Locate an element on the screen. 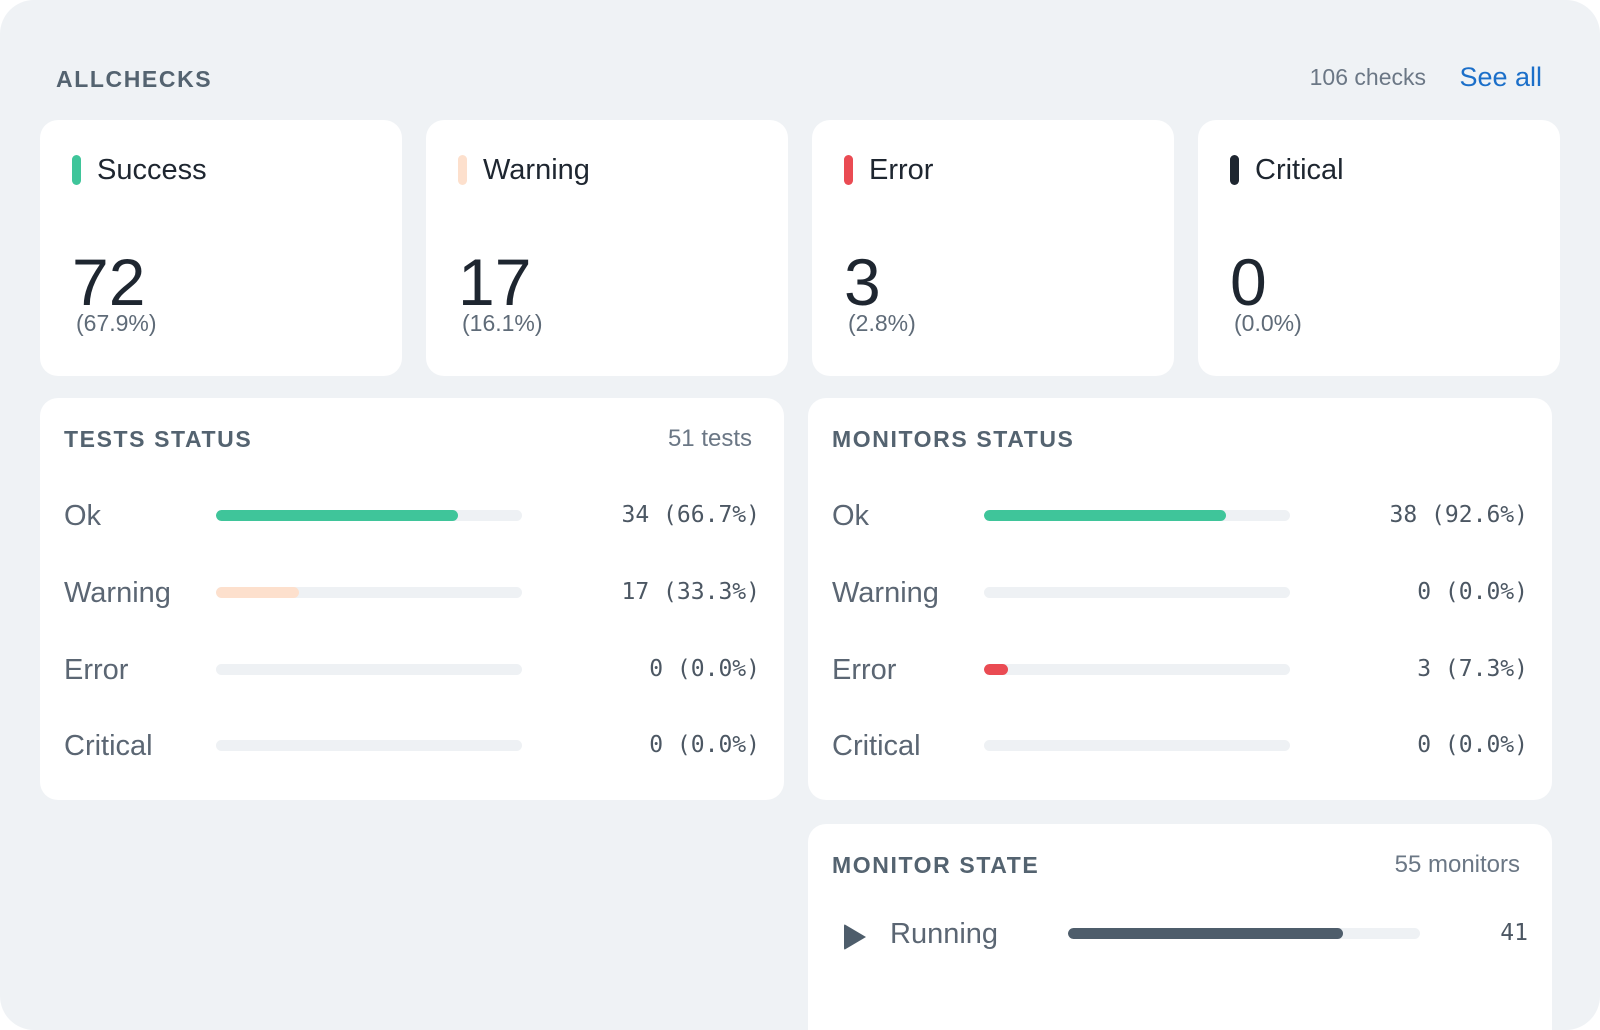 This screenshot has height=1030, width=1600. monitor-state-panel: MONITOR STATE 55 monitors Running 41 is located at coordinates (1180, 927).